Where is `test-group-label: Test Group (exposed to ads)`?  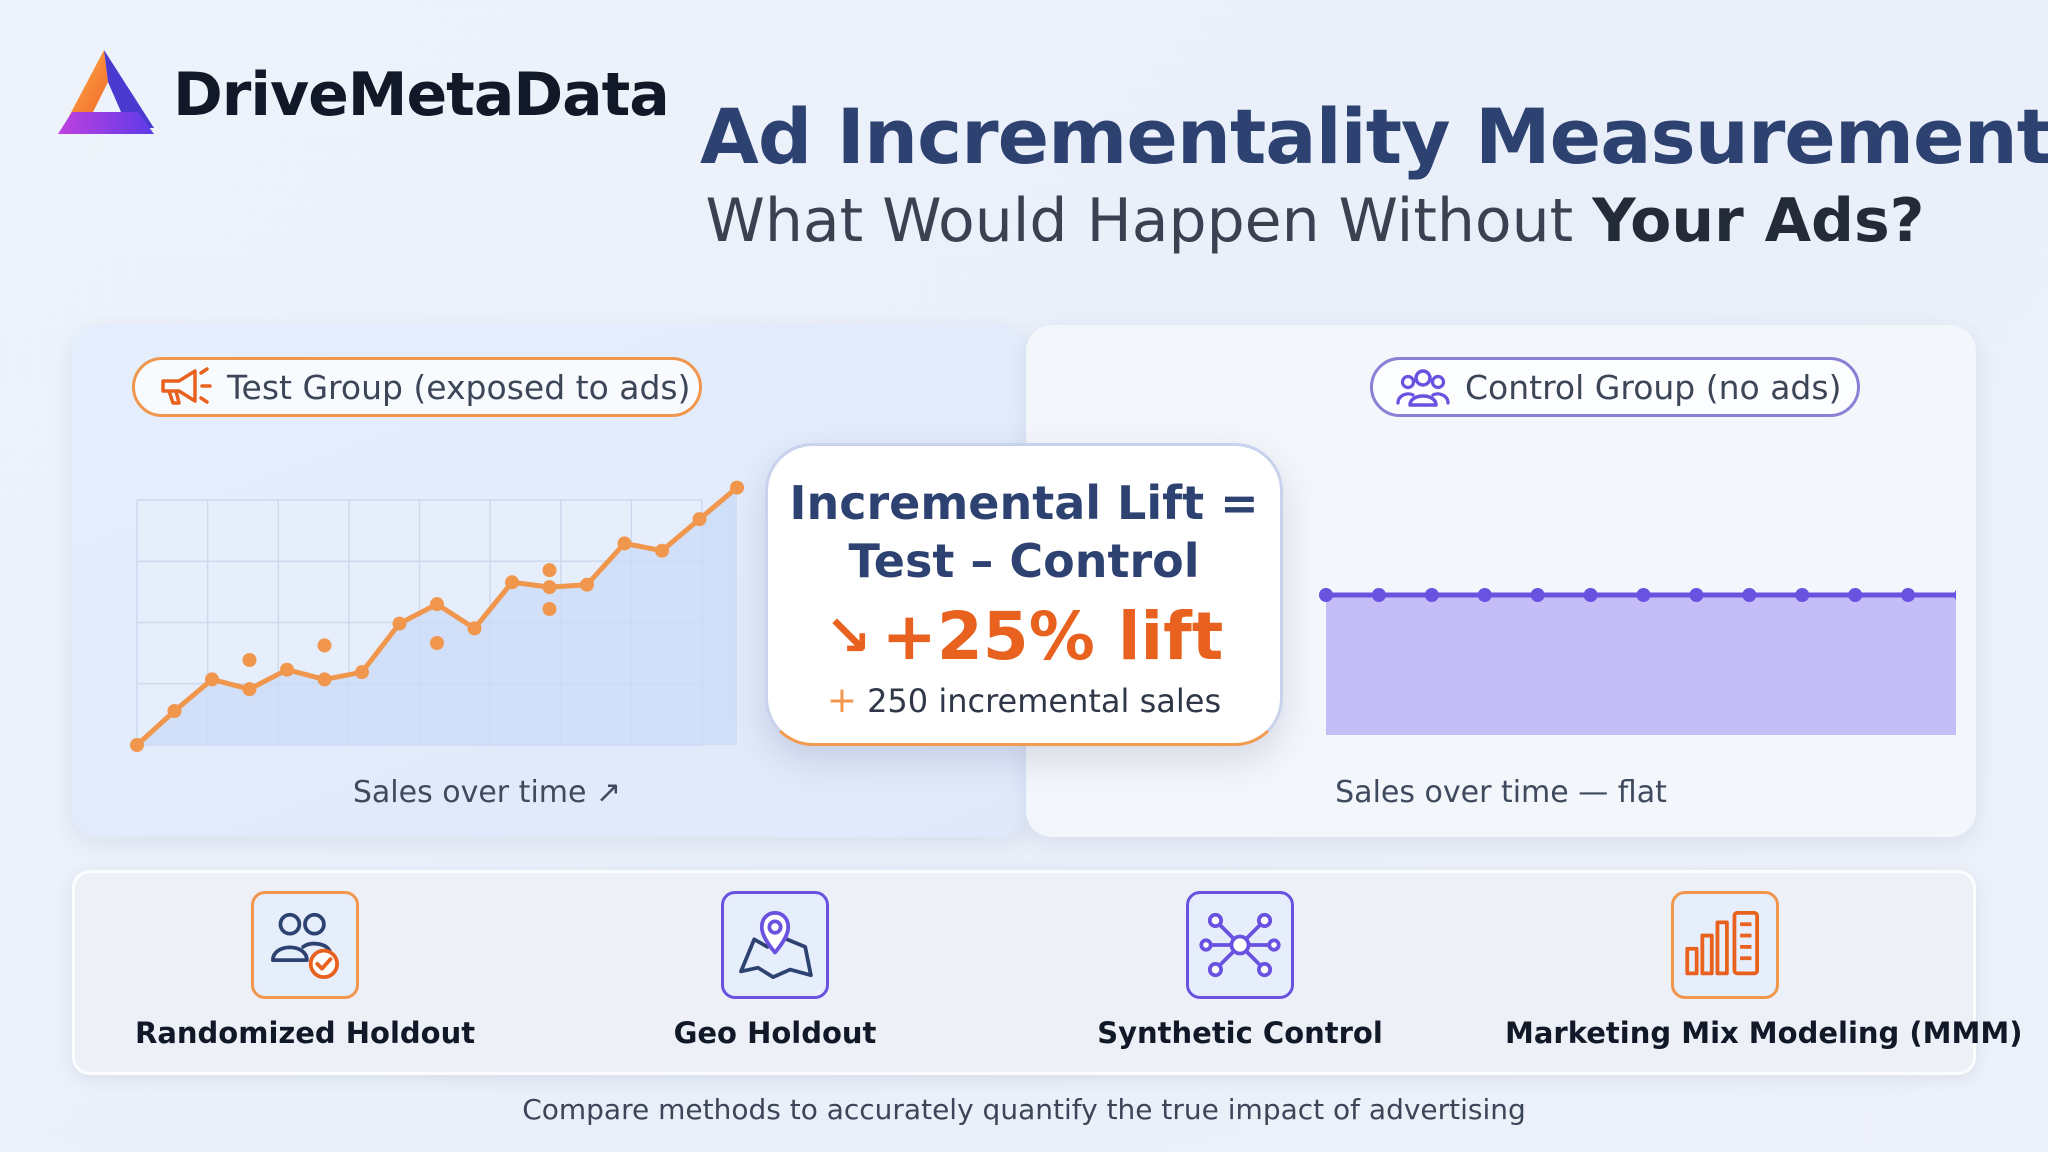
test-group-label: Test Group (exposed to ads) is located at coordinates (459, 387).